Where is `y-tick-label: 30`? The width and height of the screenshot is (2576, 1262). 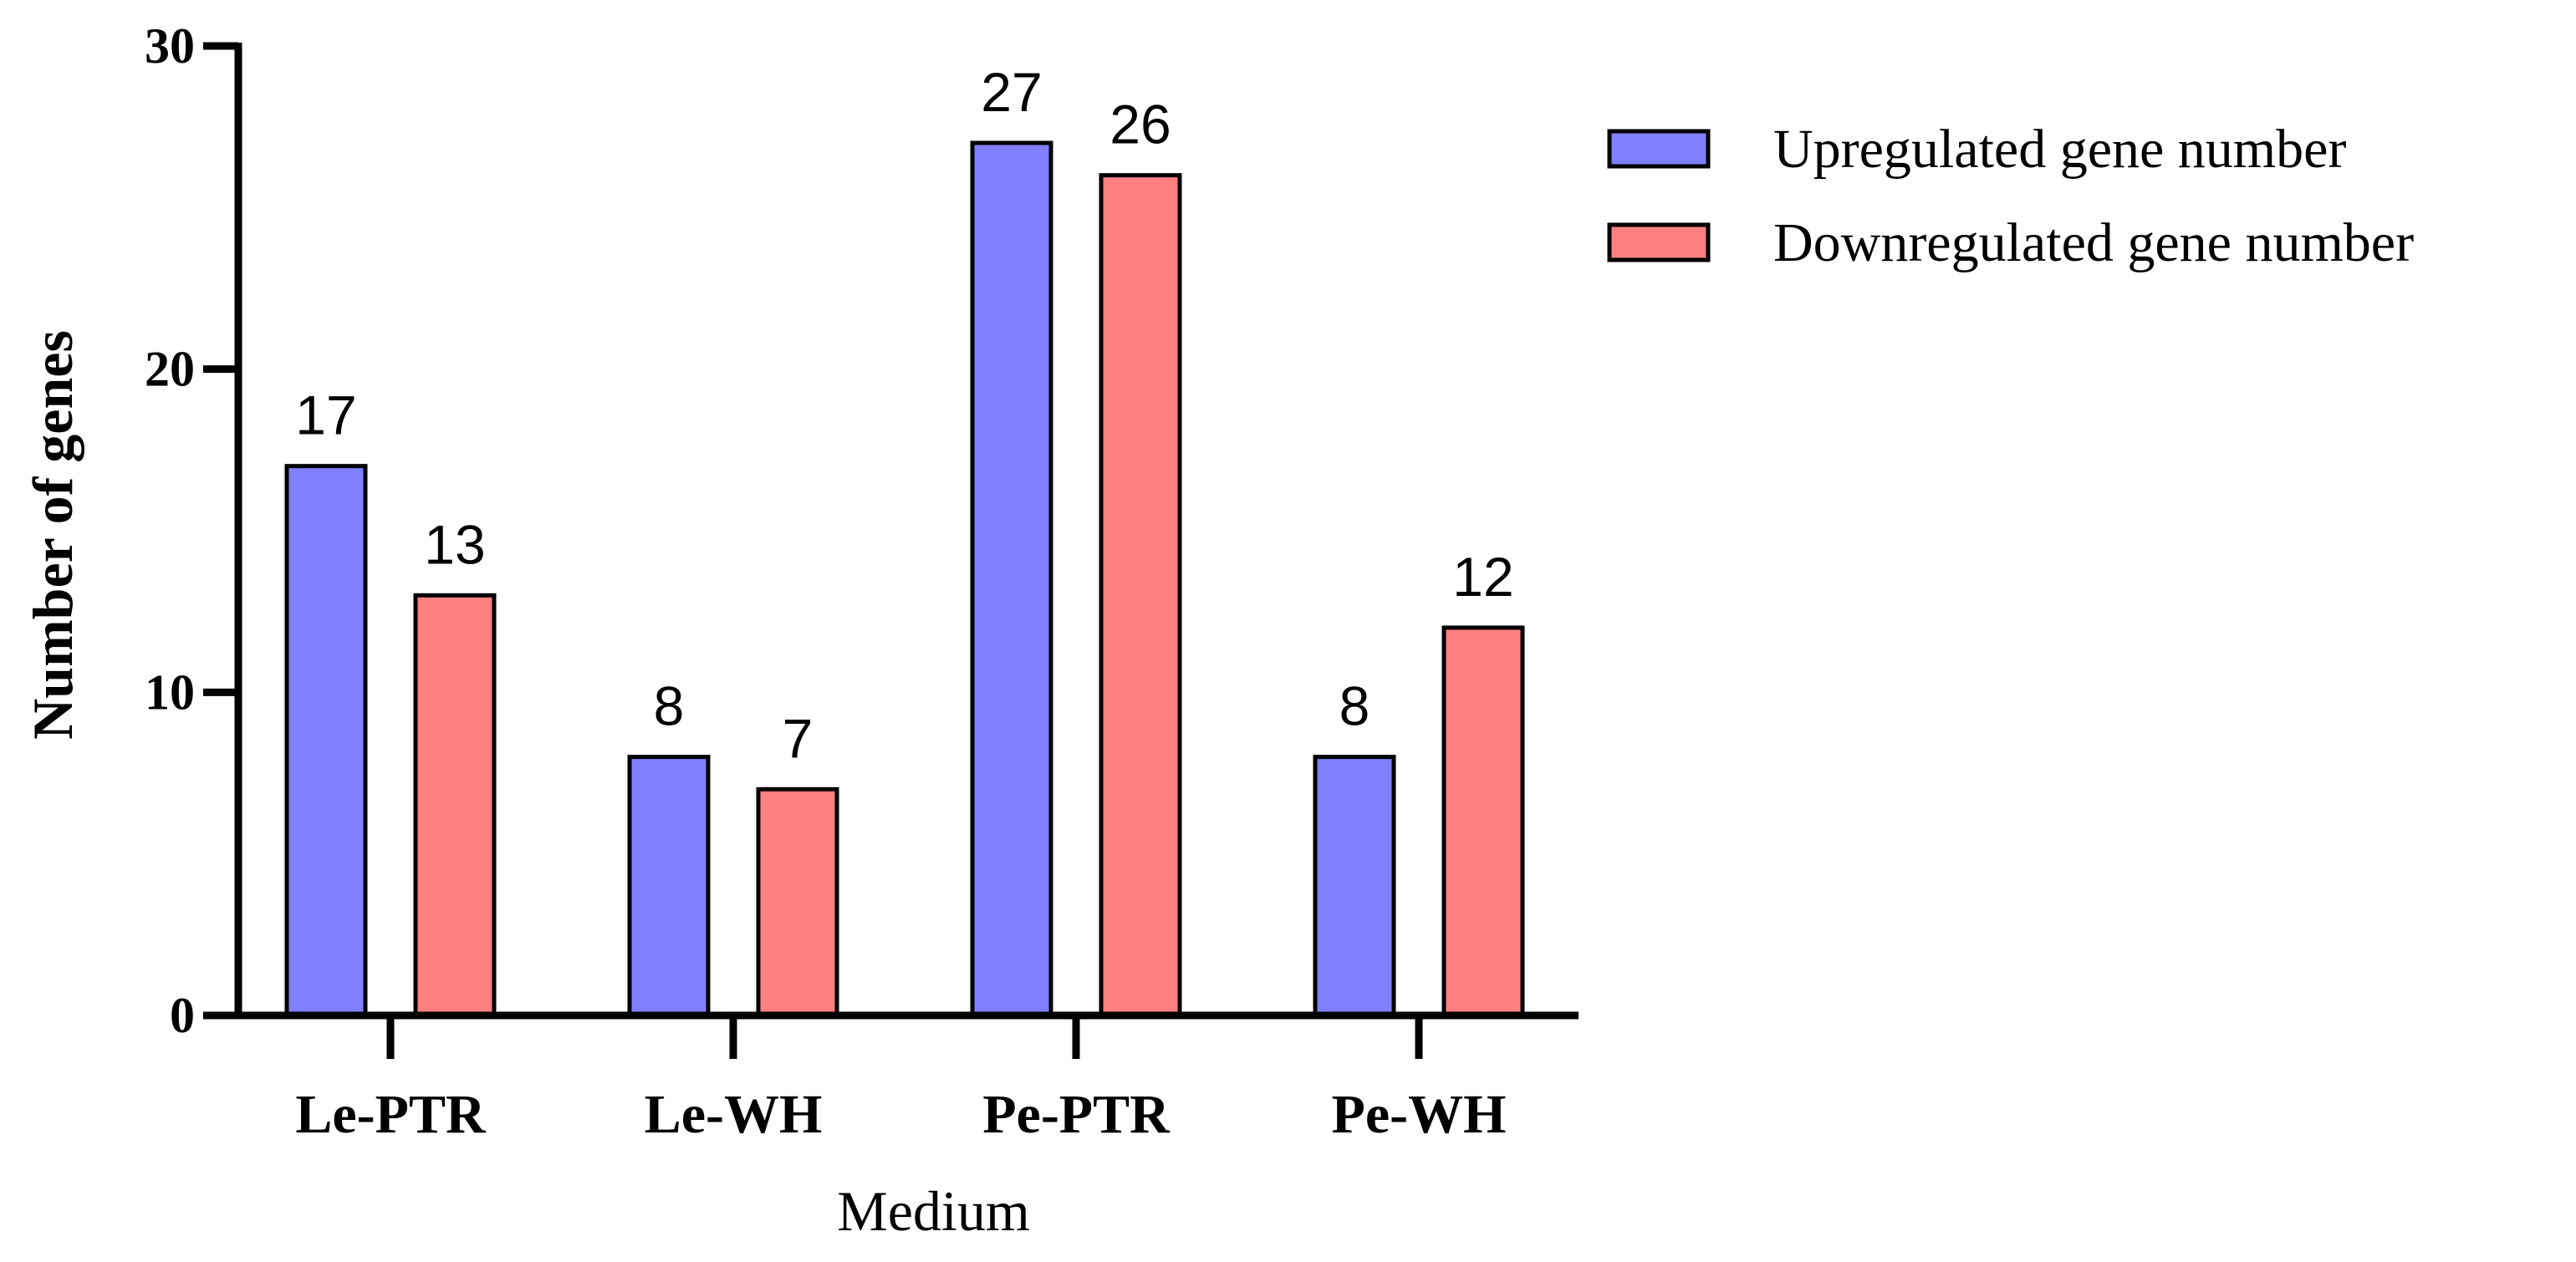
y-tick-label: 30 is located at coordinates (170, 46).